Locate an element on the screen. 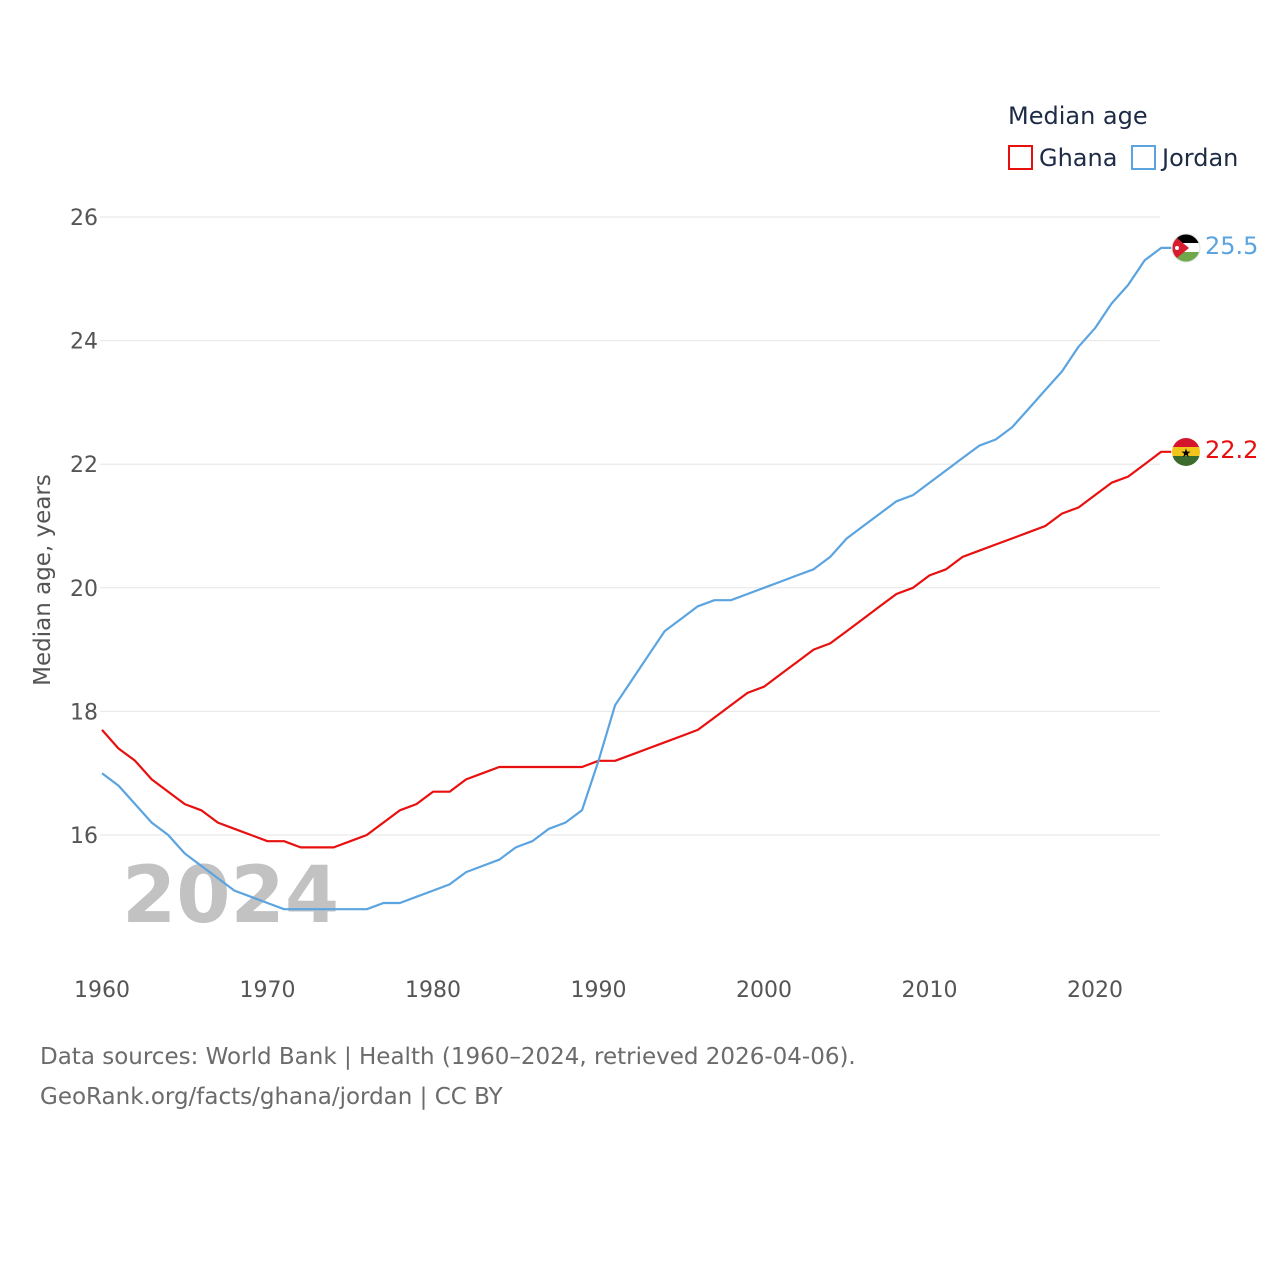 The height and width of the screenshot is (1280, 1280). y-axis-ticks: 16 18 20 22 24 26 is located at coordinates (84, 527).